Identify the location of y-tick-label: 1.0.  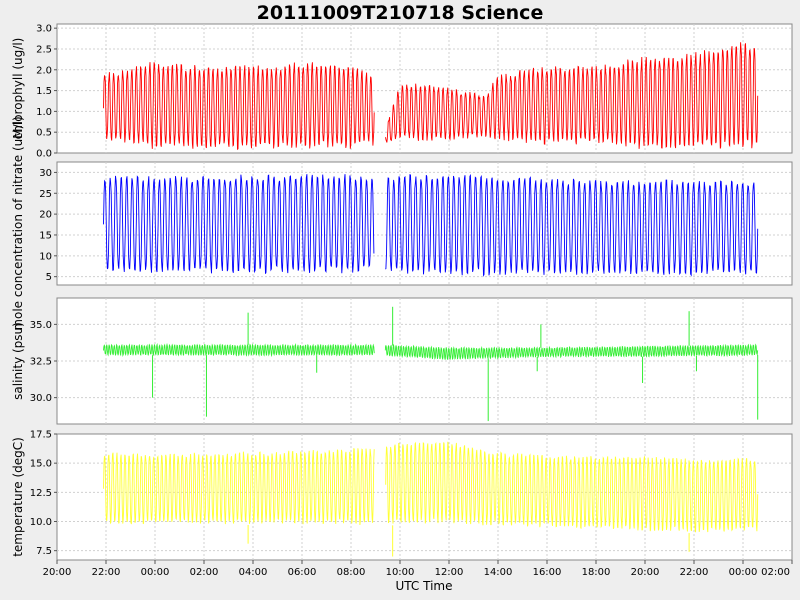
(44, 112).